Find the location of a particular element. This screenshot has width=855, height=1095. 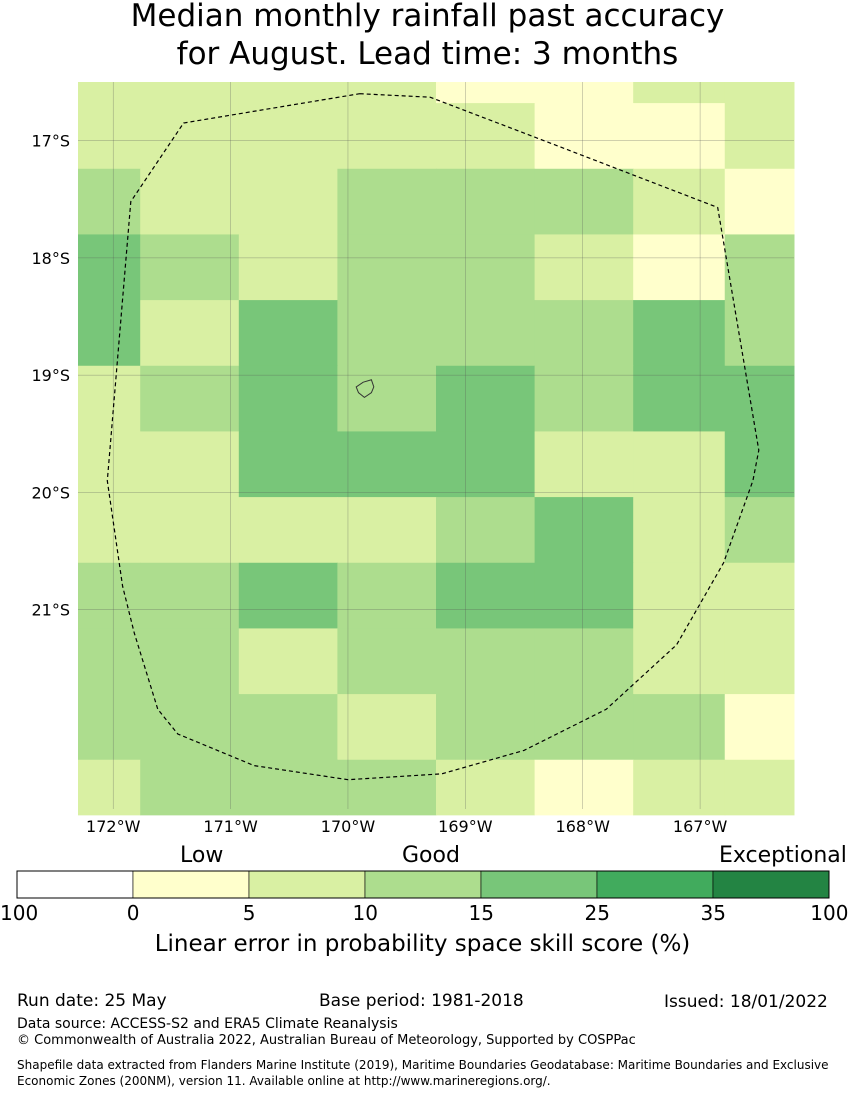

lat-tick-label: 18°S is located at coordinates (50, 258).